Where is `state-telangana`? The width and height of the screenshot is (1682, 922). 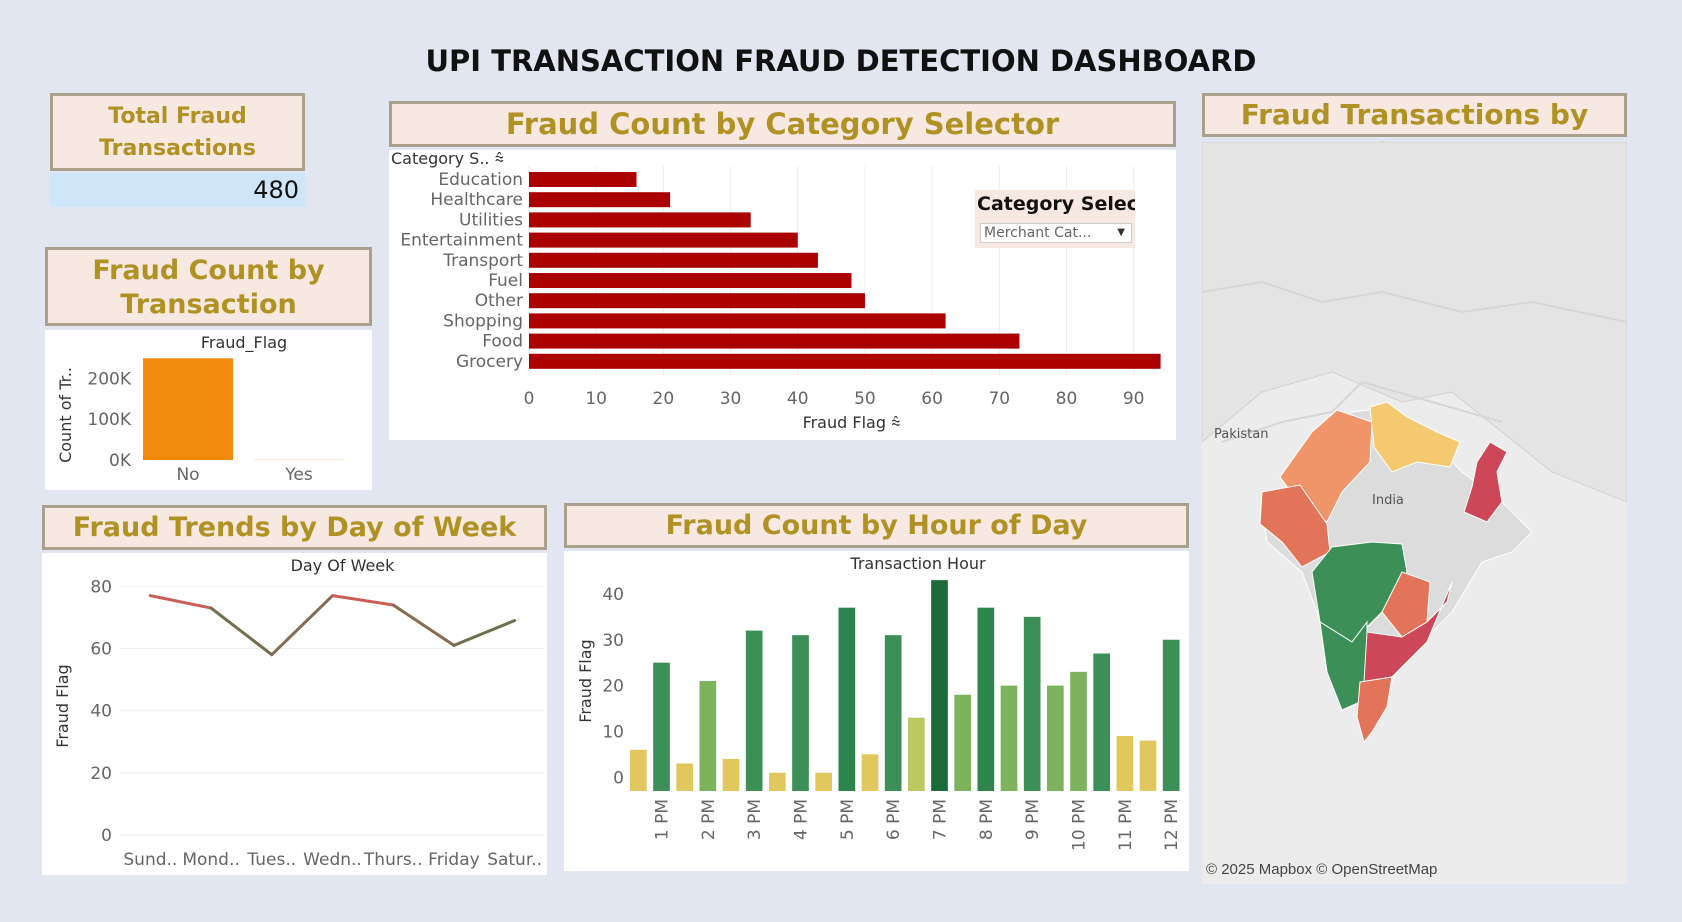
state-telangana is located at coordinates (1406, 604).